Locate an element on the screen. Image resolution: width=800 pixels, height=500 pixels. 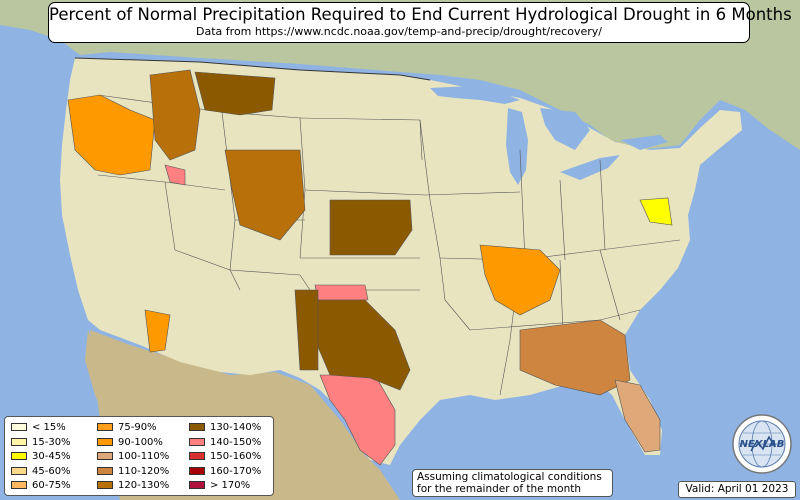
legend-label: > 170% is located at coordinates (230, 485).